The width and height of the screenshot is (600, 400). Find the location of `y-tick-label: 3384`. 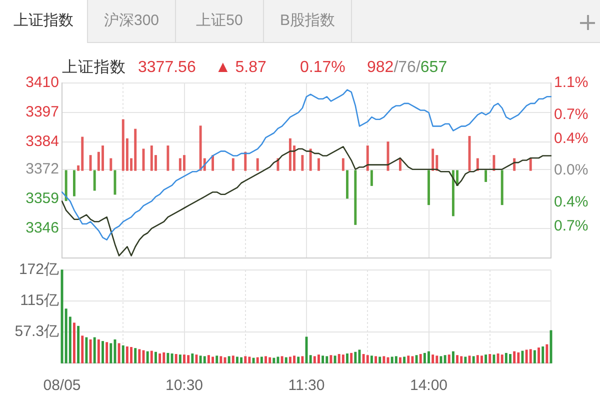

y-tick-label: 3384 is located at coordinates (42, 141).